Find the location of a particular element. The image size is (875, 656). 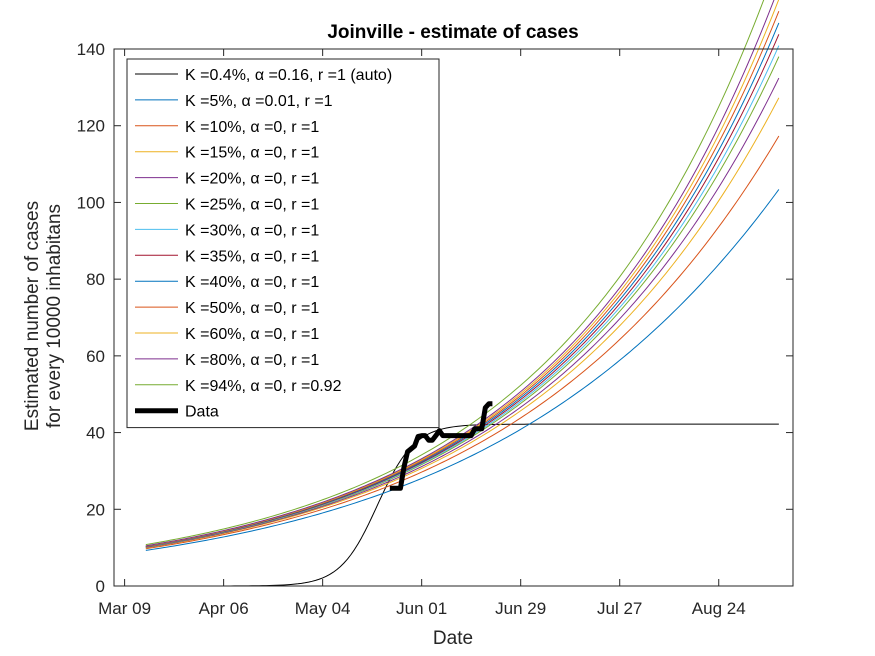

legend-entry: K =20%, α =0, r =1 is located at coordinates (252, 179).